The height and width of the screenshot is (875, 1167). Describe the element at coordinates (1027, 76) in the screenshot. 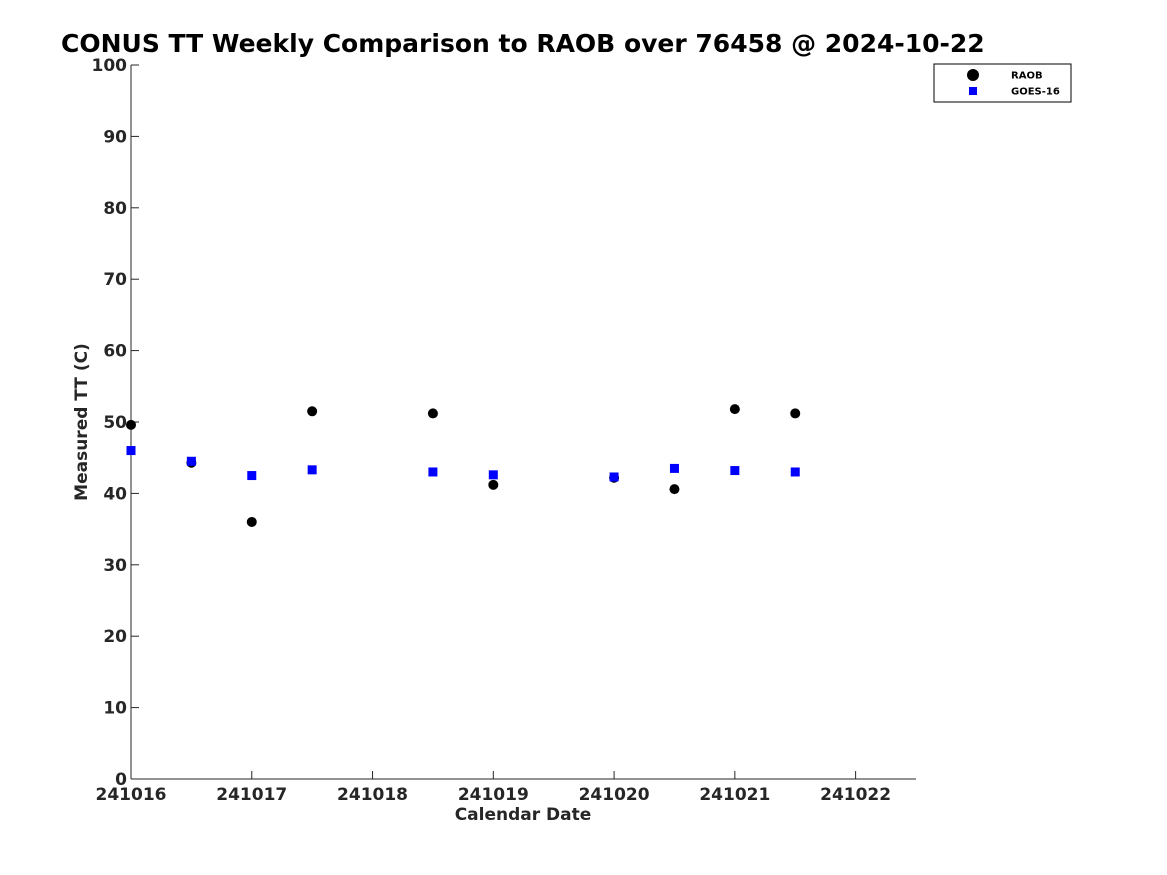

I see `legend-raob-label: RAOB` at that location.